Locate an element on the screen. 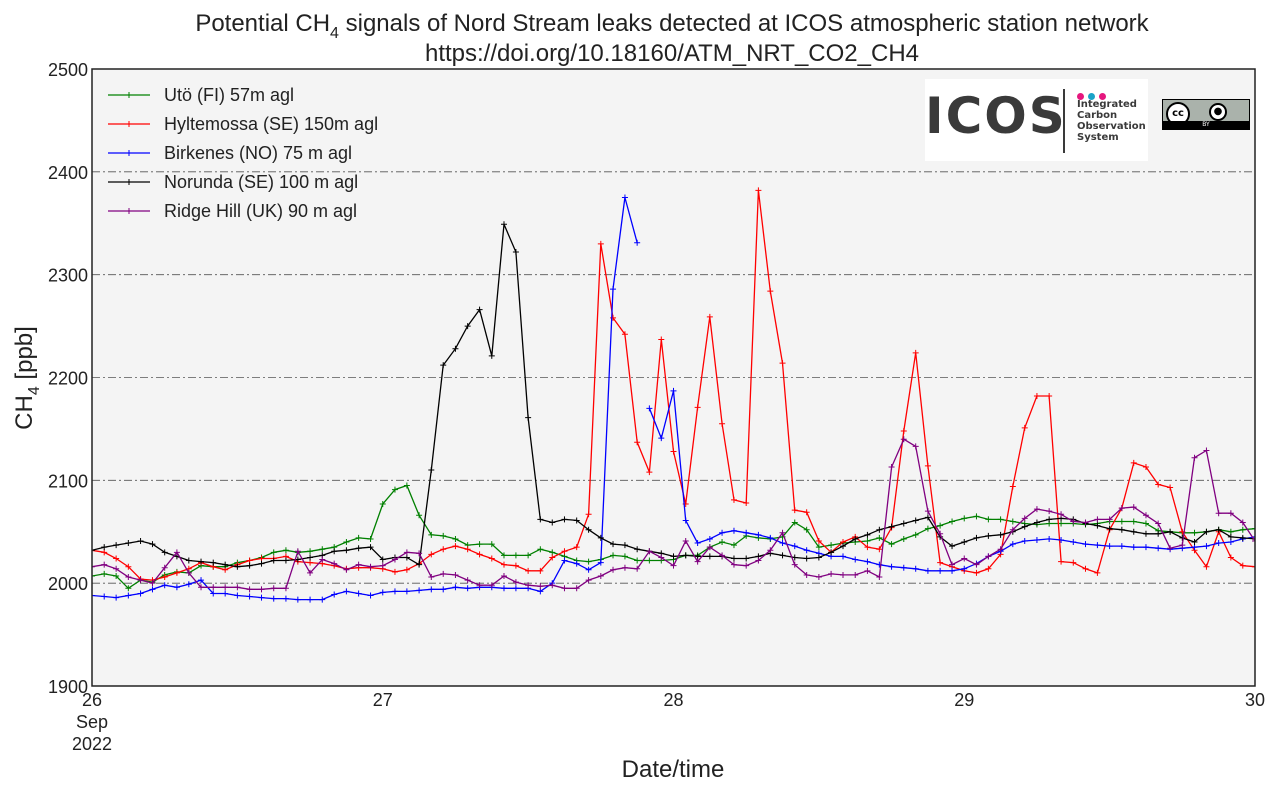 This screenshot has height=792, width=1275. legend-label: Norunda (SE) 100 m agl is located at coordinates (261, 182).